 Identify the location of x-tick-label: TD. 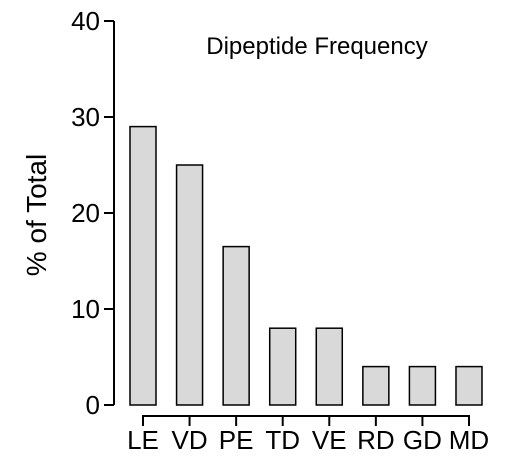
(282, 440).